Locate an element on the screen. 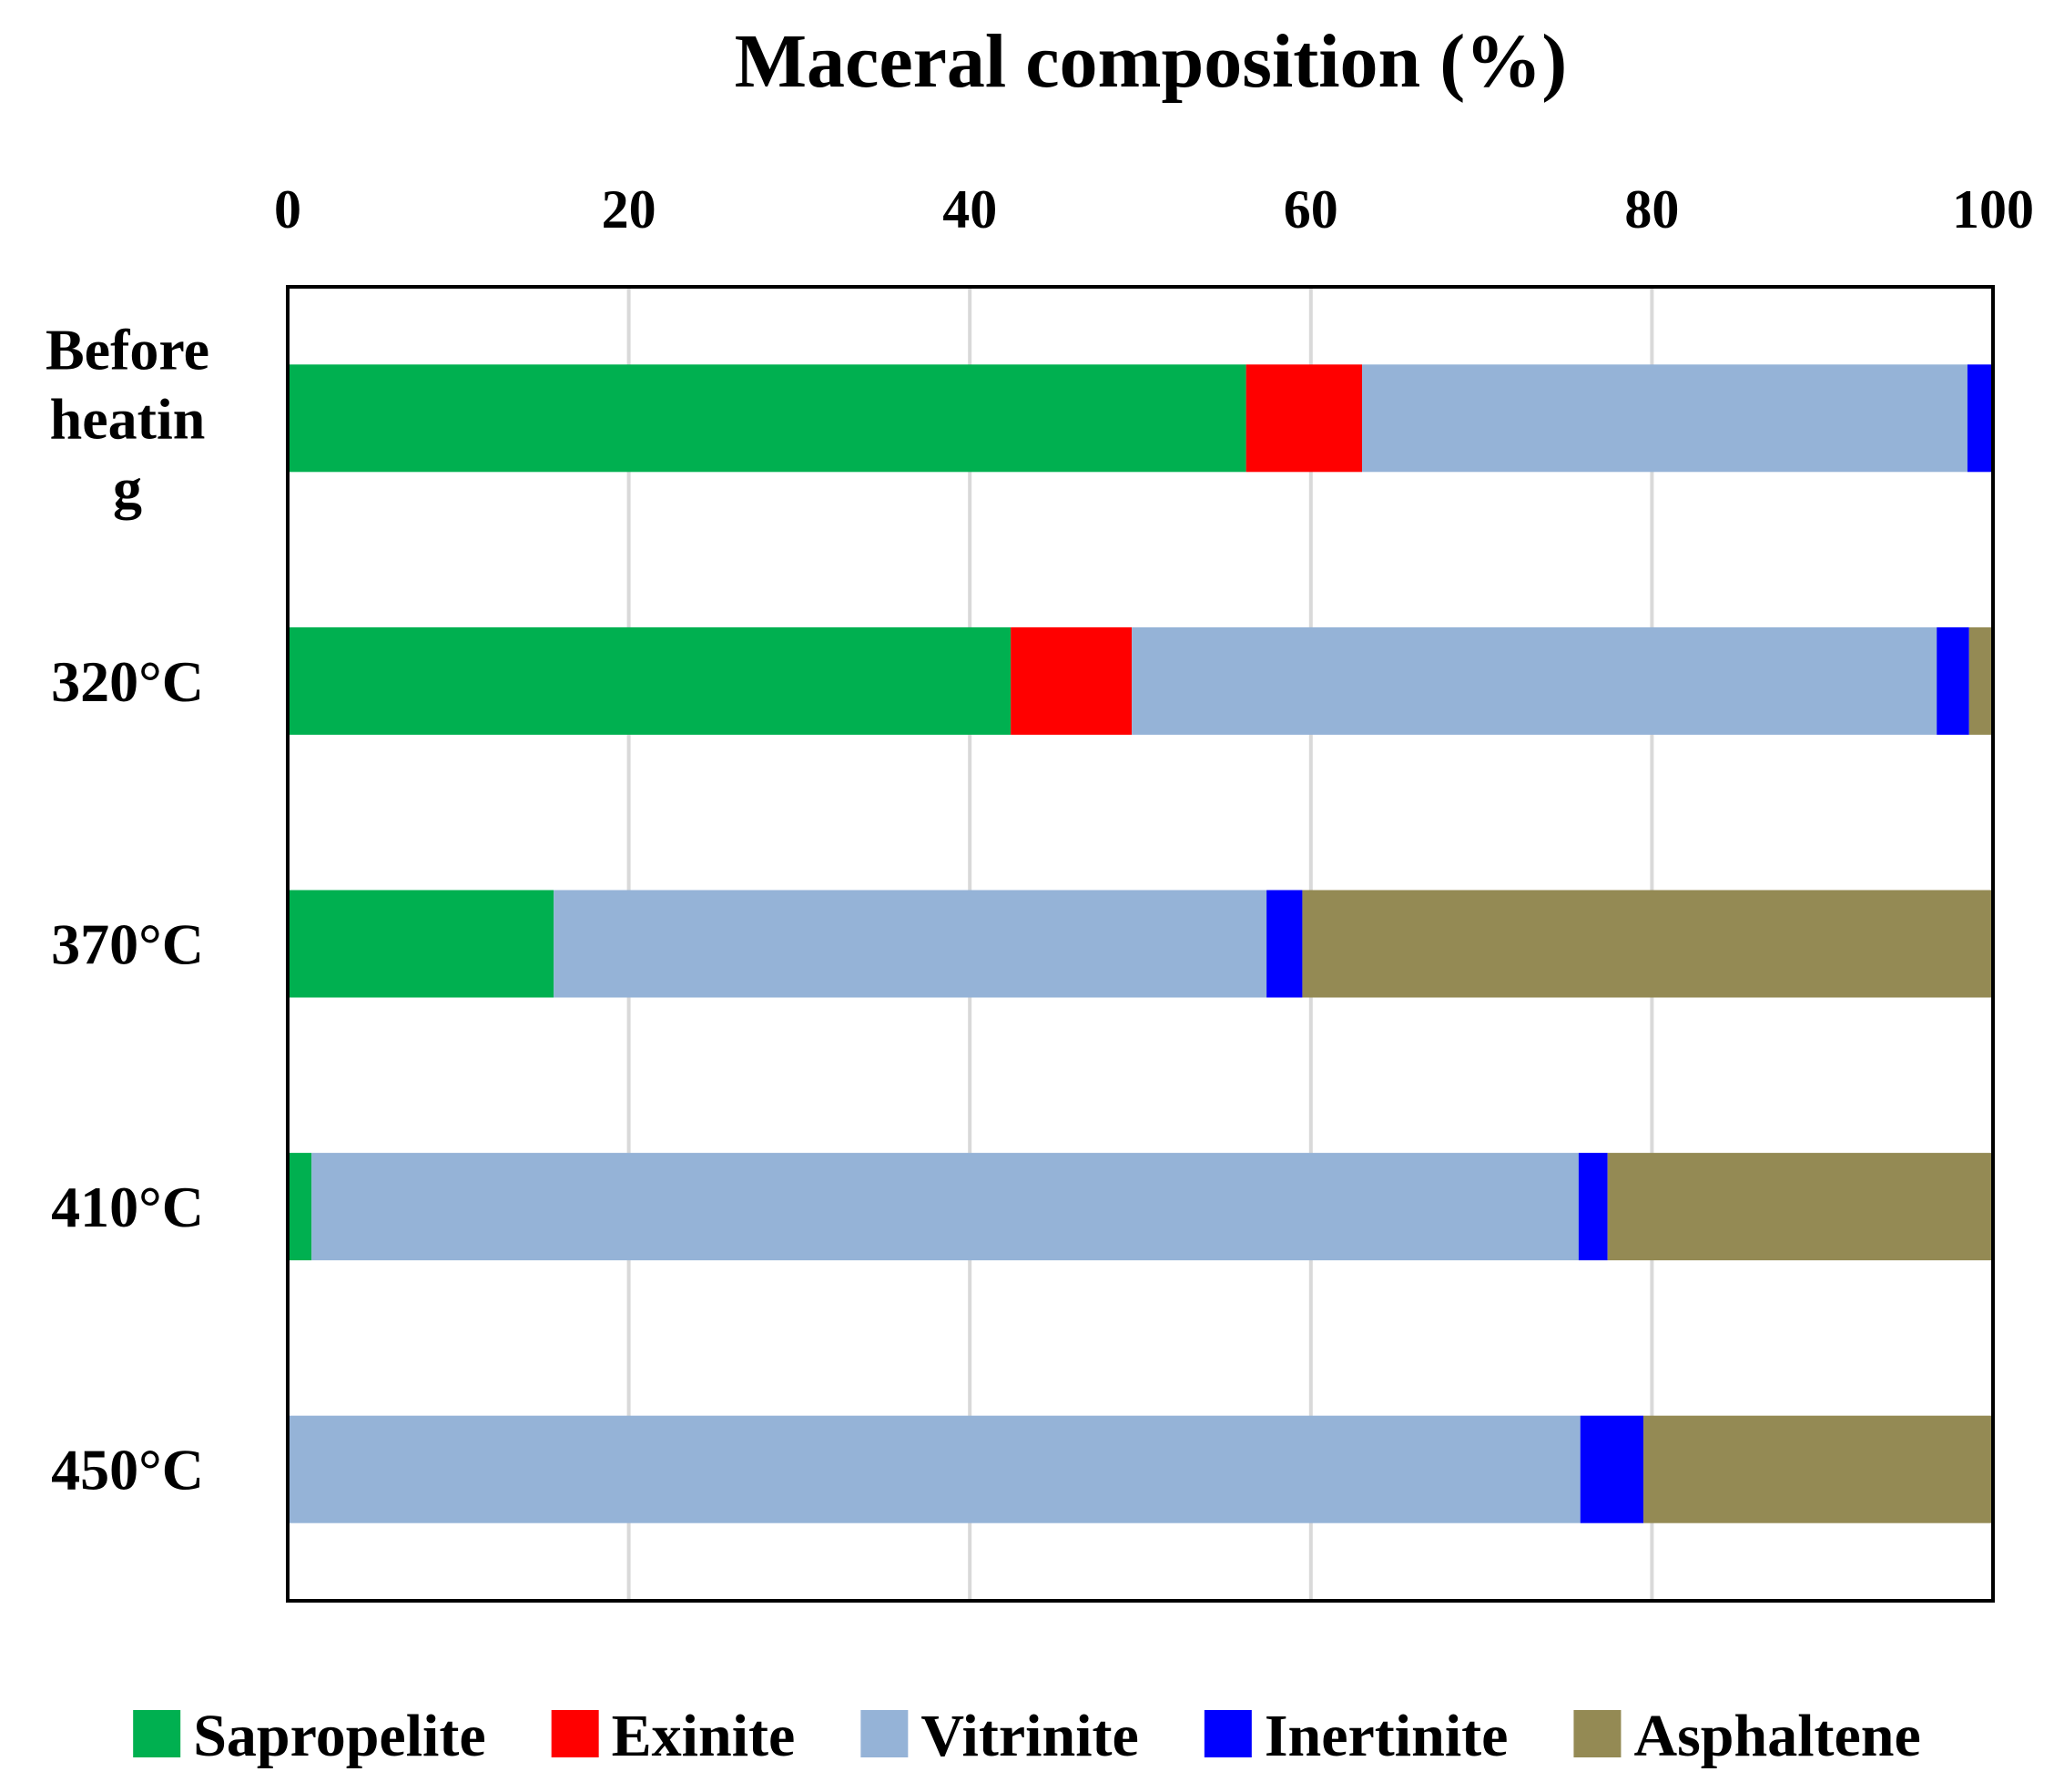  legend-label: Vitrinite is located at coordinates (1029, 1736).